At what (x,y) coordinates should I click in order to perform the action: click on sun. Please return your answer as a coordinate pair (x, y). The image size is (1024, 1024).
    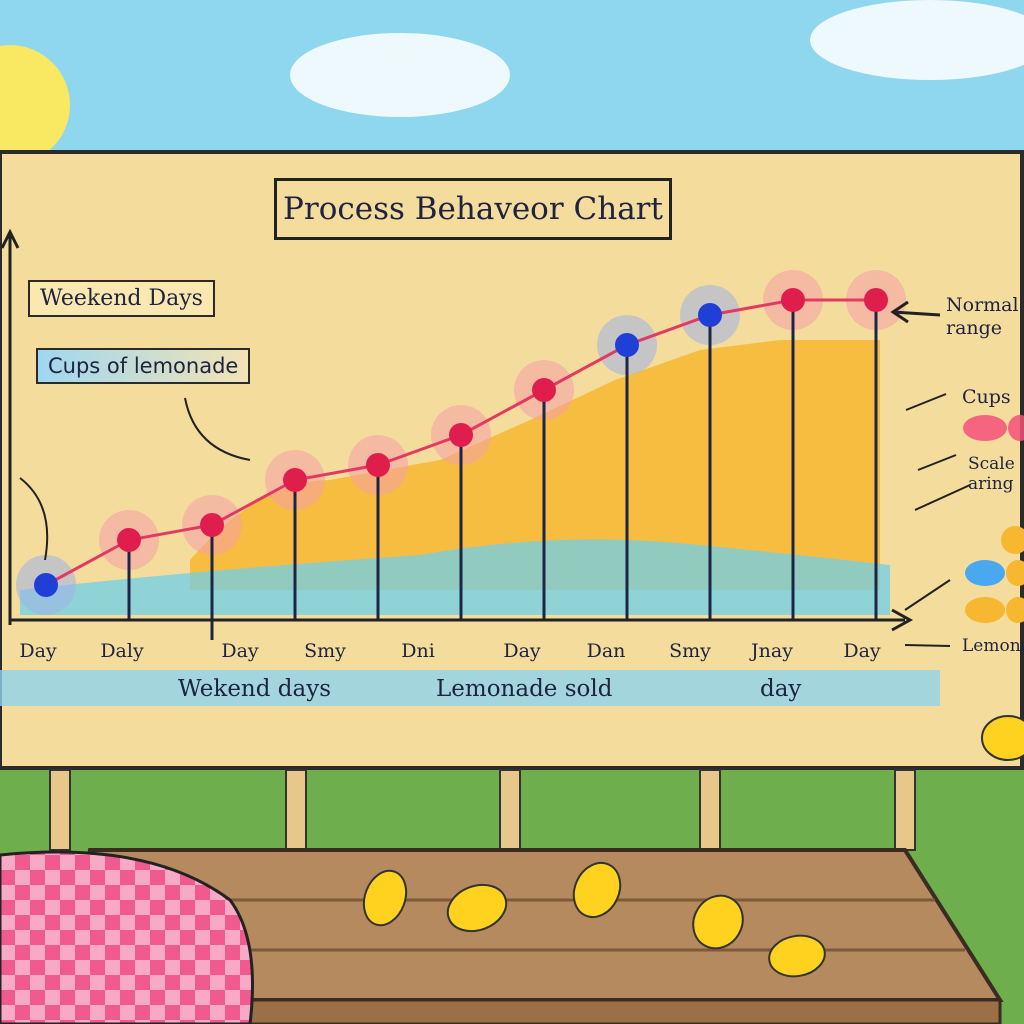
    Looking at the image, I should click on (35, 105).